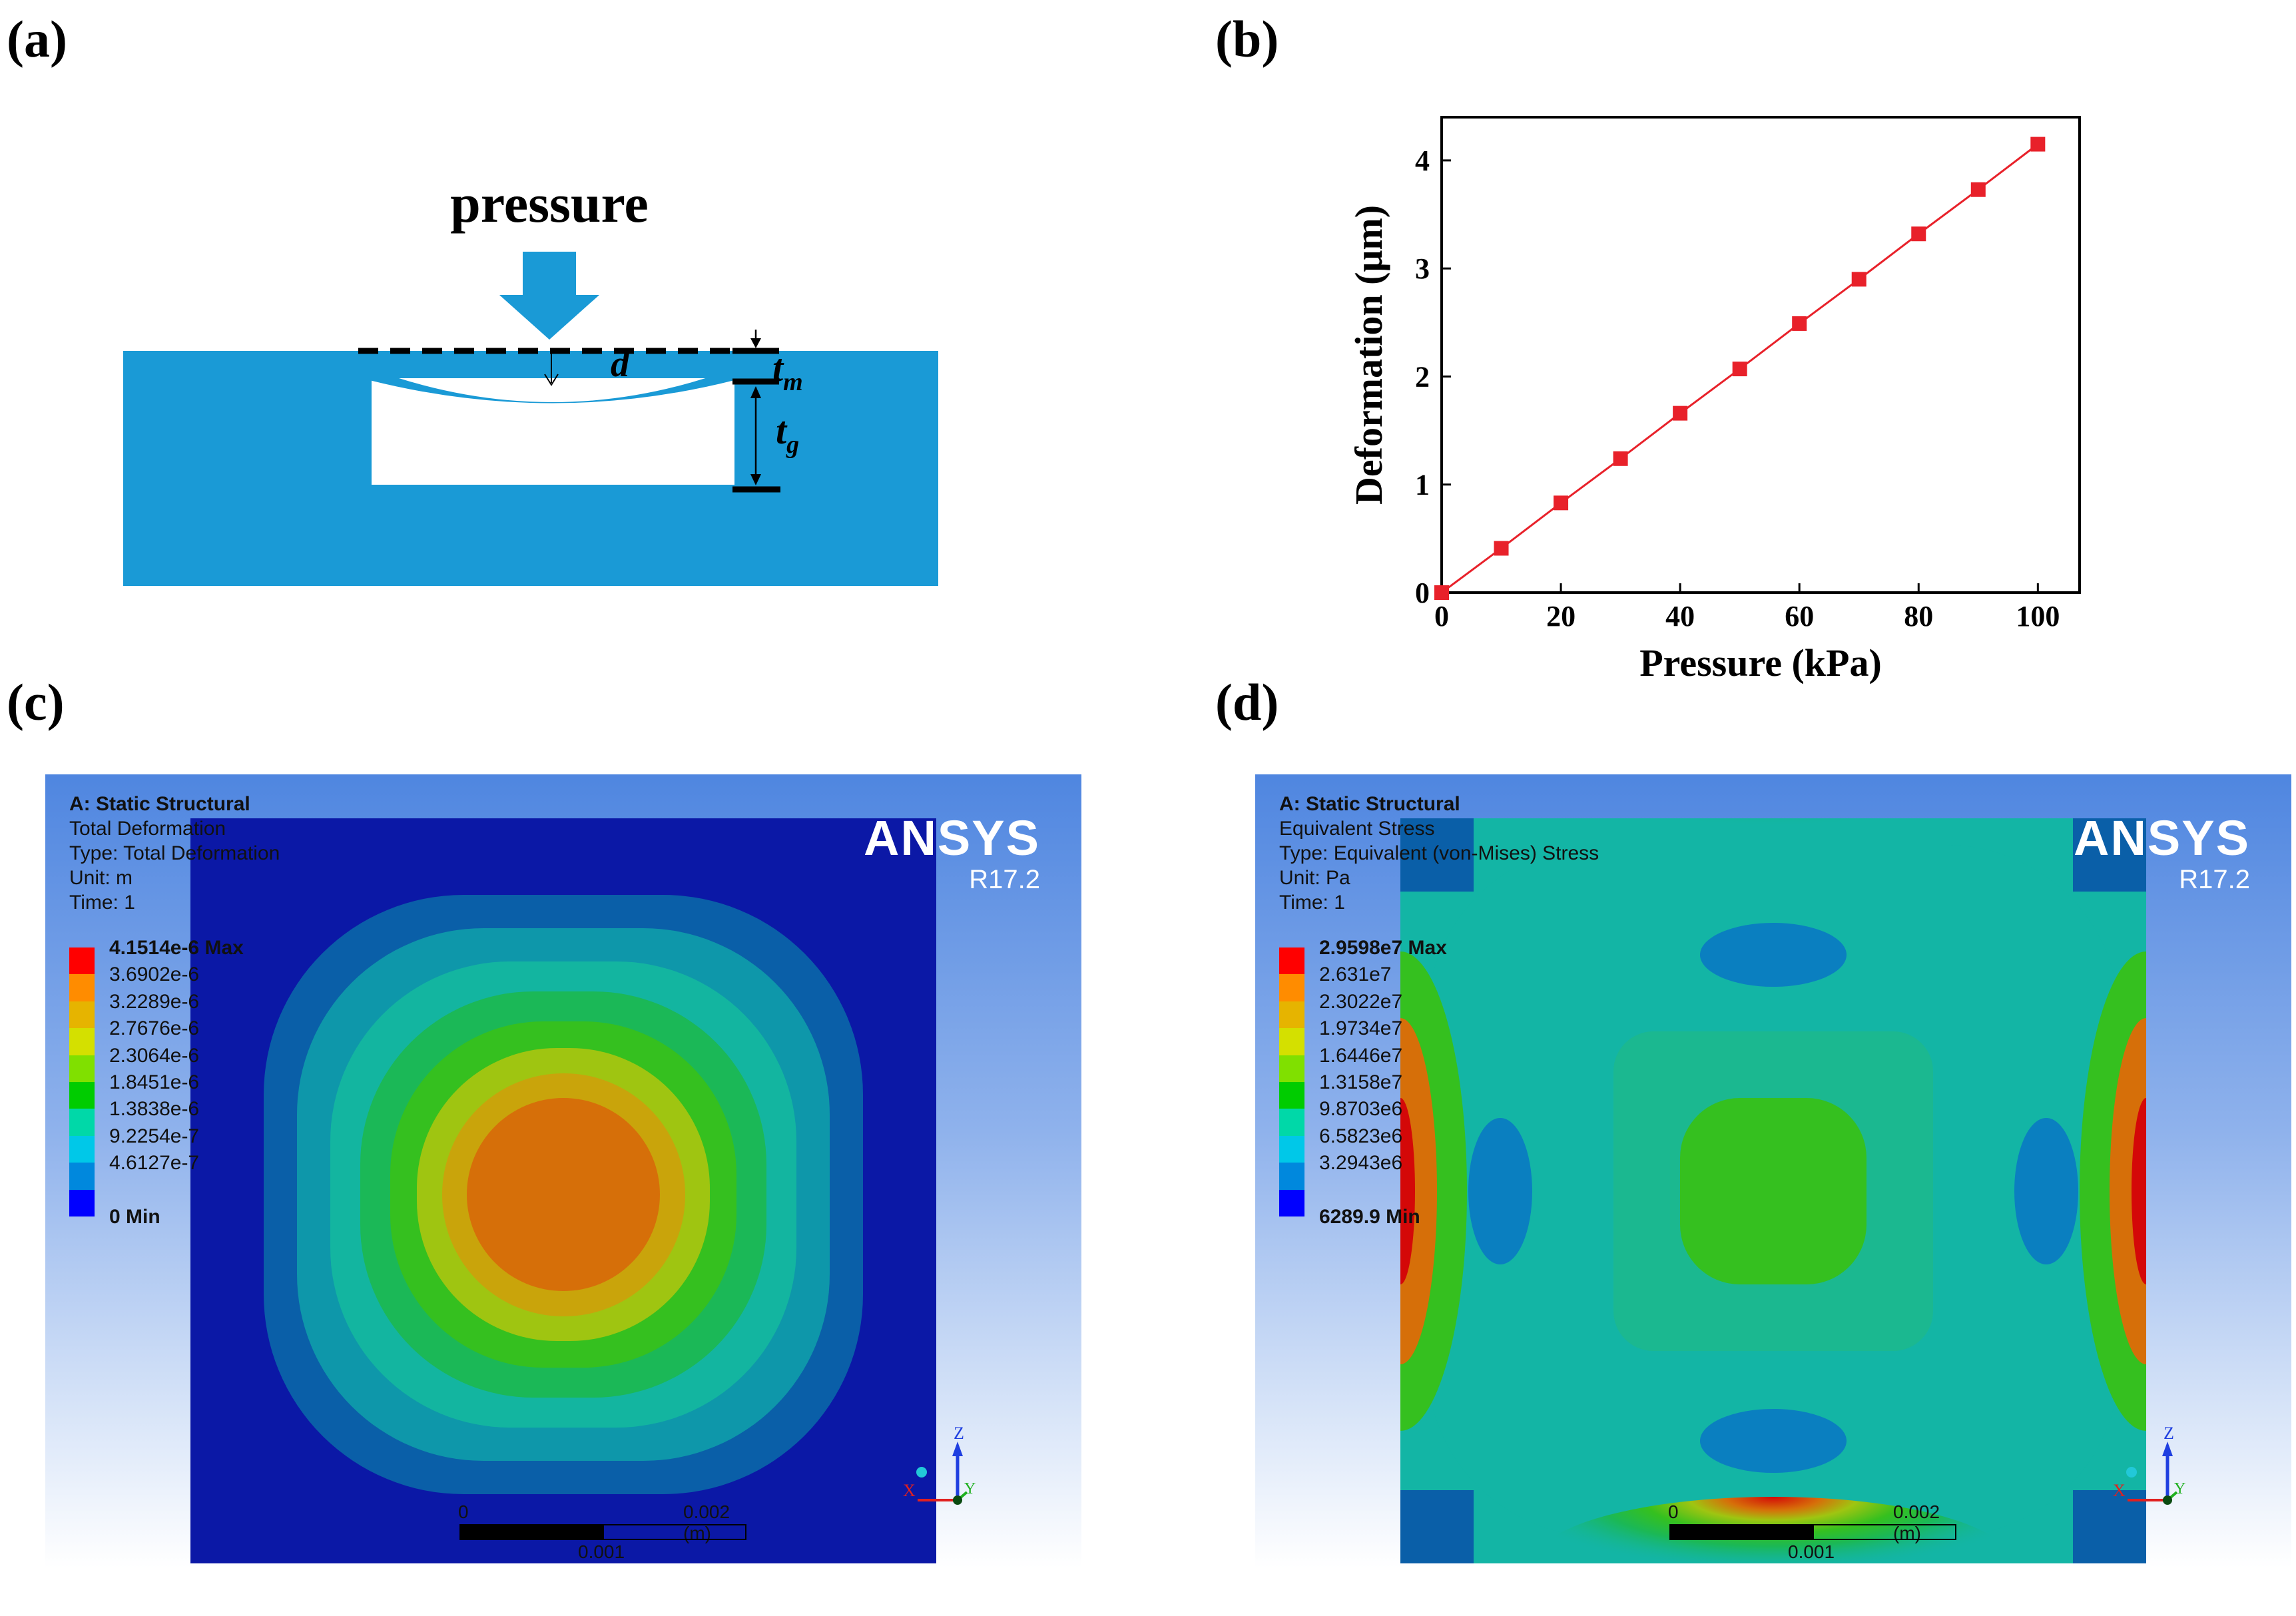 The image size is (2296, 1616). What do you see at coordinates (1500, 1191) in the screenshot?
I see `low-left` at bounding box center [1500, 1191].